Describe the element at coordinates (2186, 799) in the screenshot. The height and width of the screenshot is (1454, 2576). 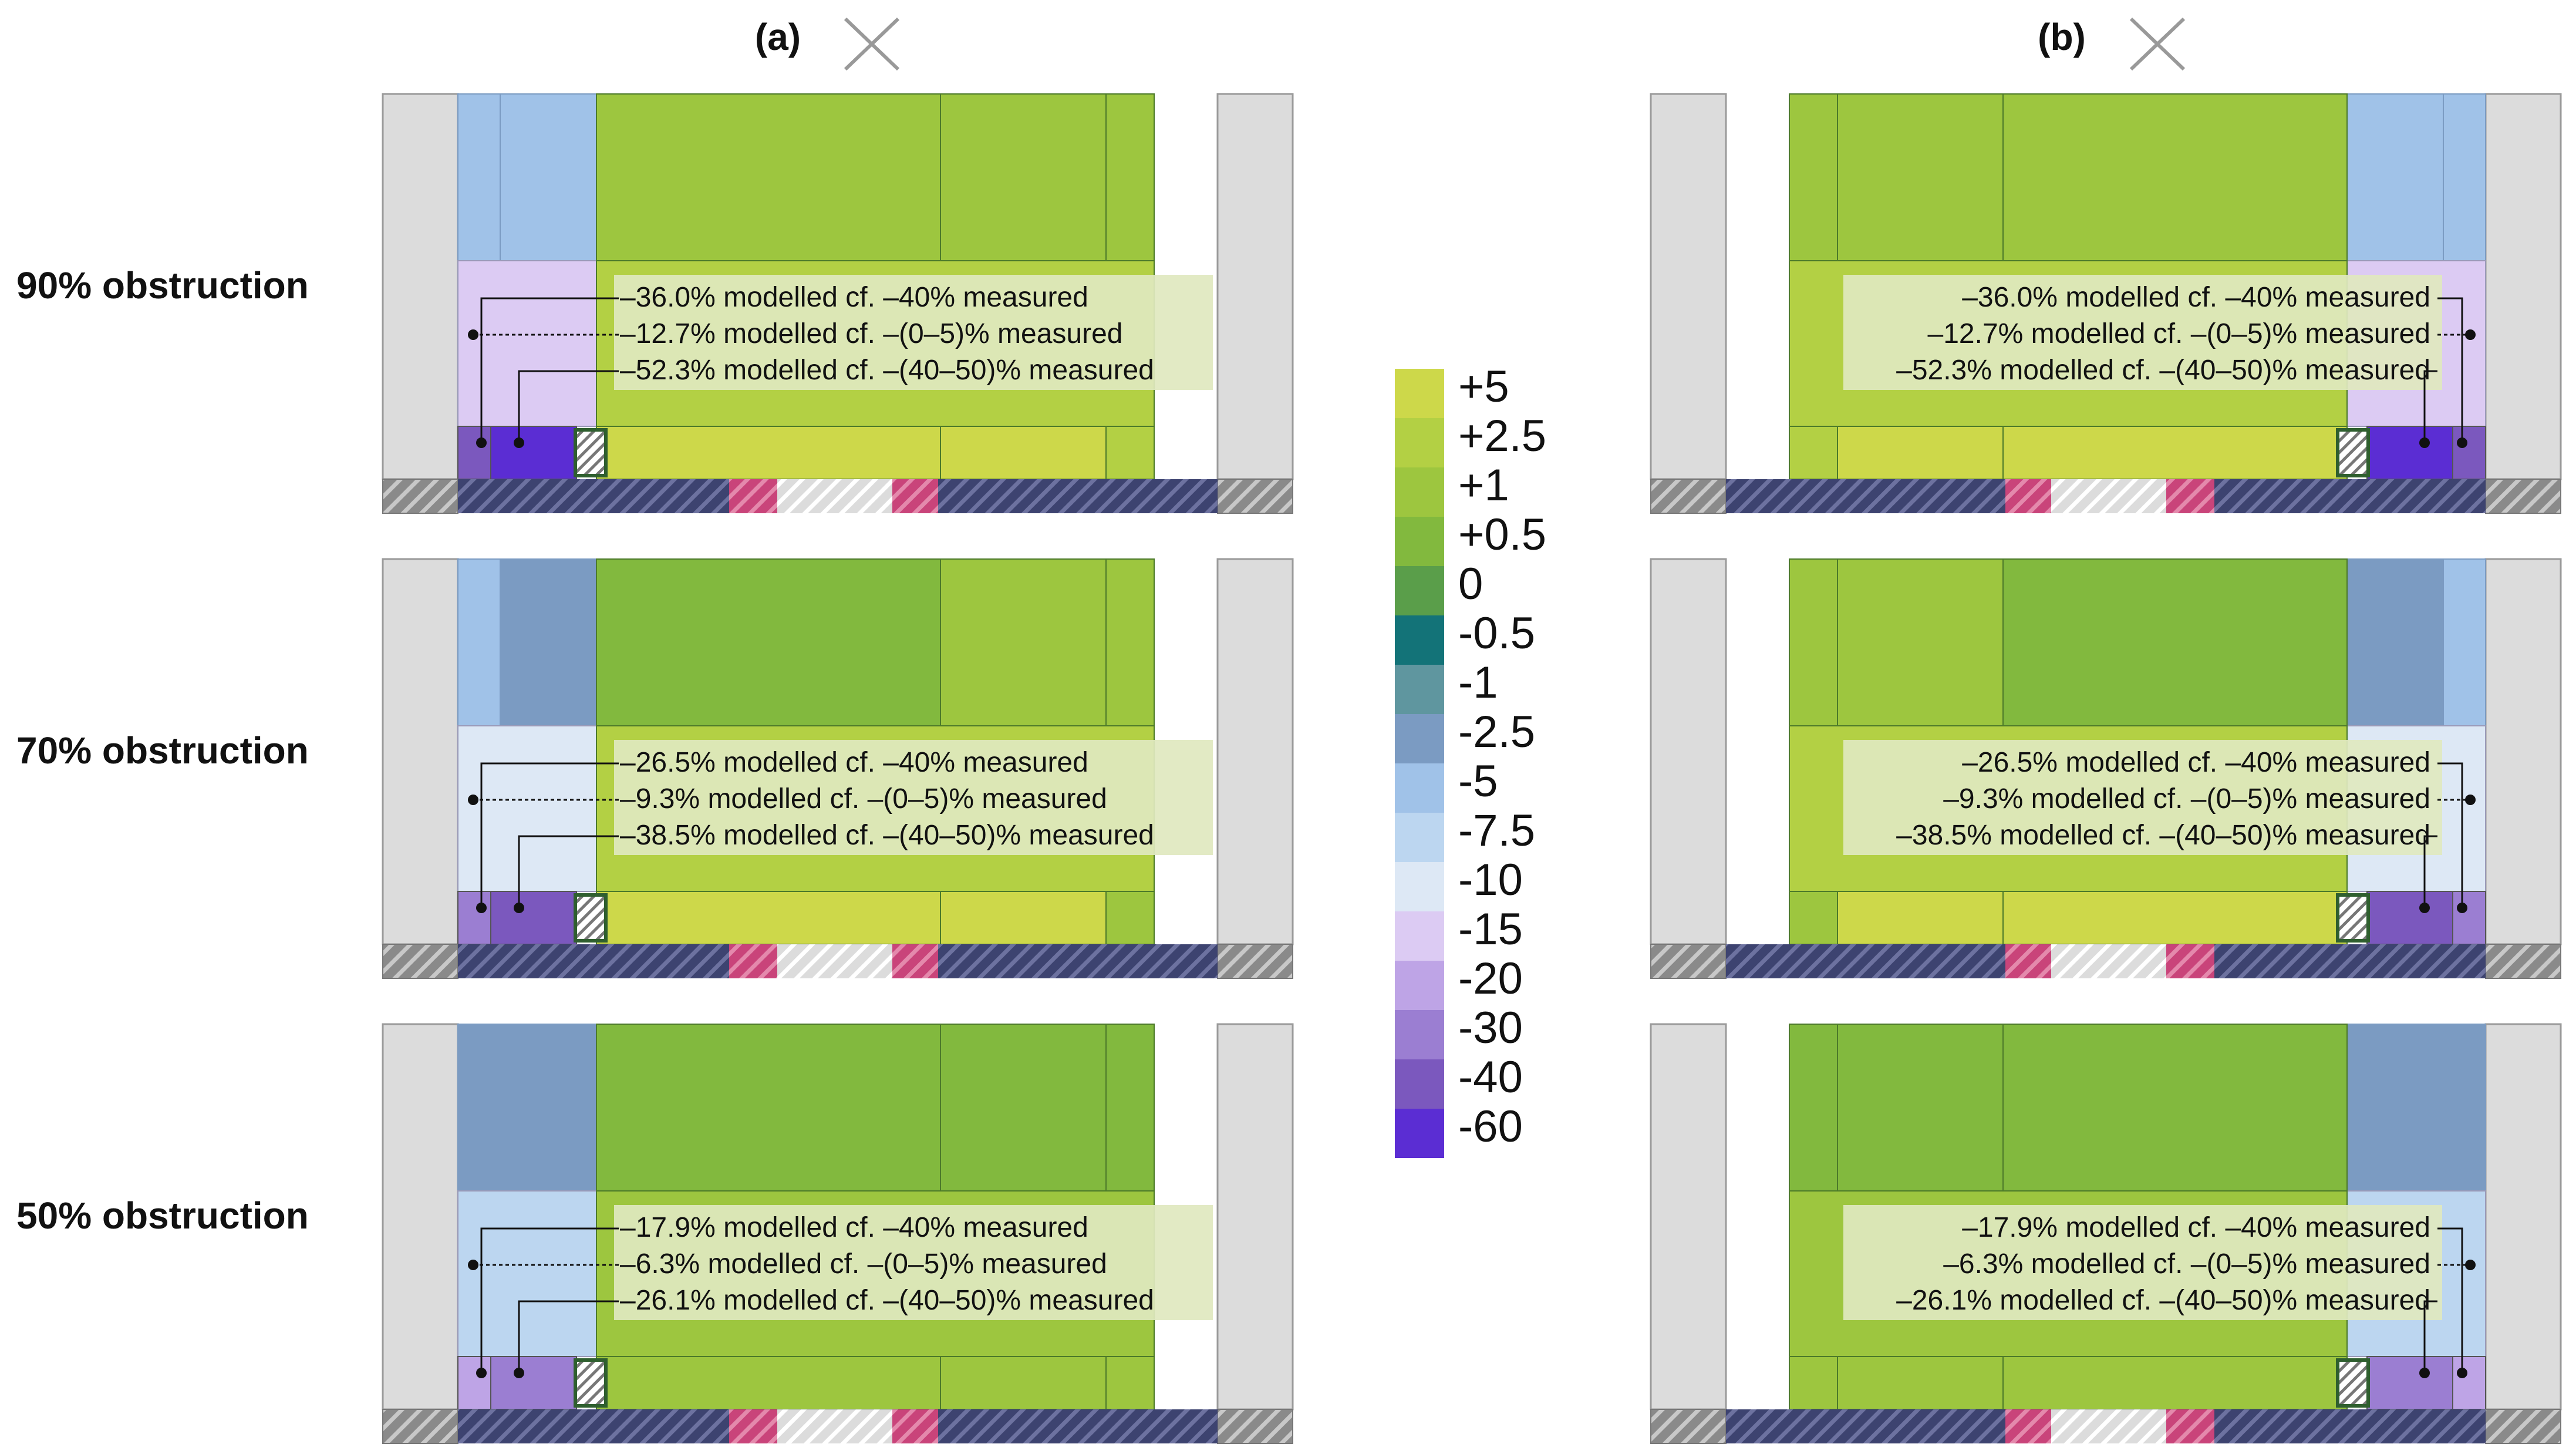
I see `annotation-line-2: –9.3% modelled cf. –(0–5)% measured` at that location.